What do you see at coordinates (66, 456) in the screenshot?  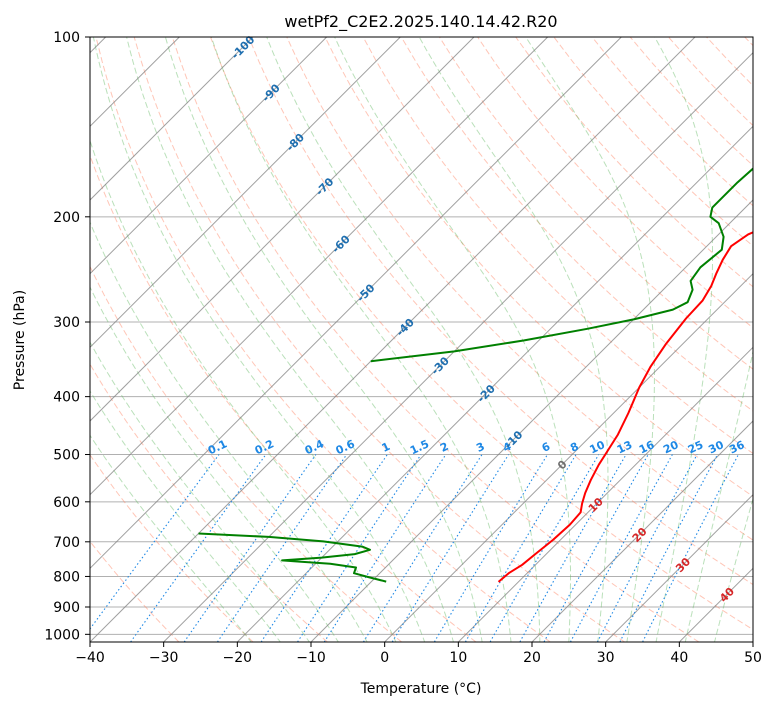 I see `y-tick-label: 500` at bounding box center [66, 456].